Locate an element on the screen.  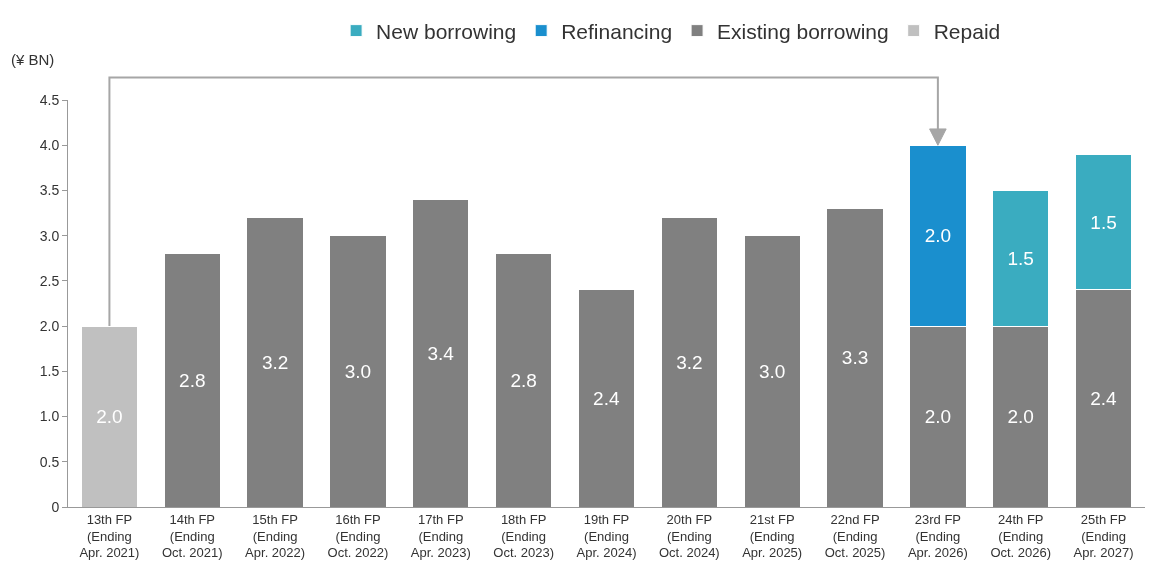
y-tick-label: 3.0 is located at coordinates (49, 235).